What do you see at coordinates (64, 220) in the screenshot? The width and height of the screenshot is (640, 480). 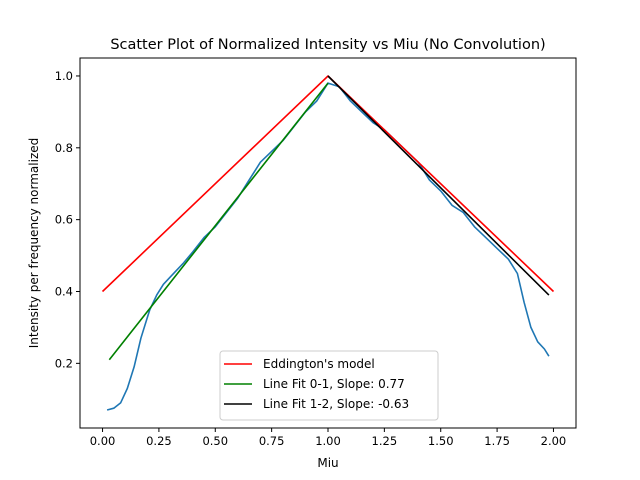 I see `y-tick-label: 0.6` at bounding box center [64, 220].